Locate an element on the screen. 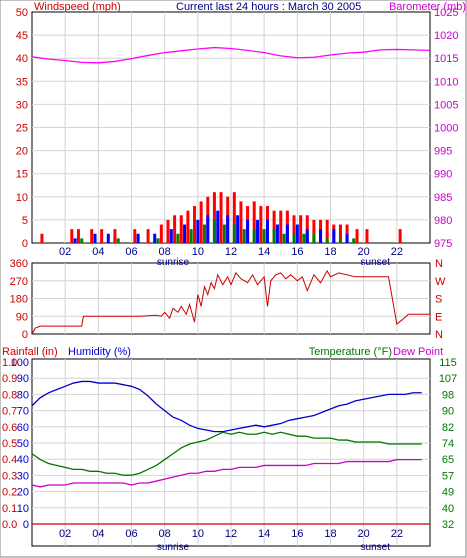 The image size is (467, 558). dewpoint-line is located at coordinates (226, 473).